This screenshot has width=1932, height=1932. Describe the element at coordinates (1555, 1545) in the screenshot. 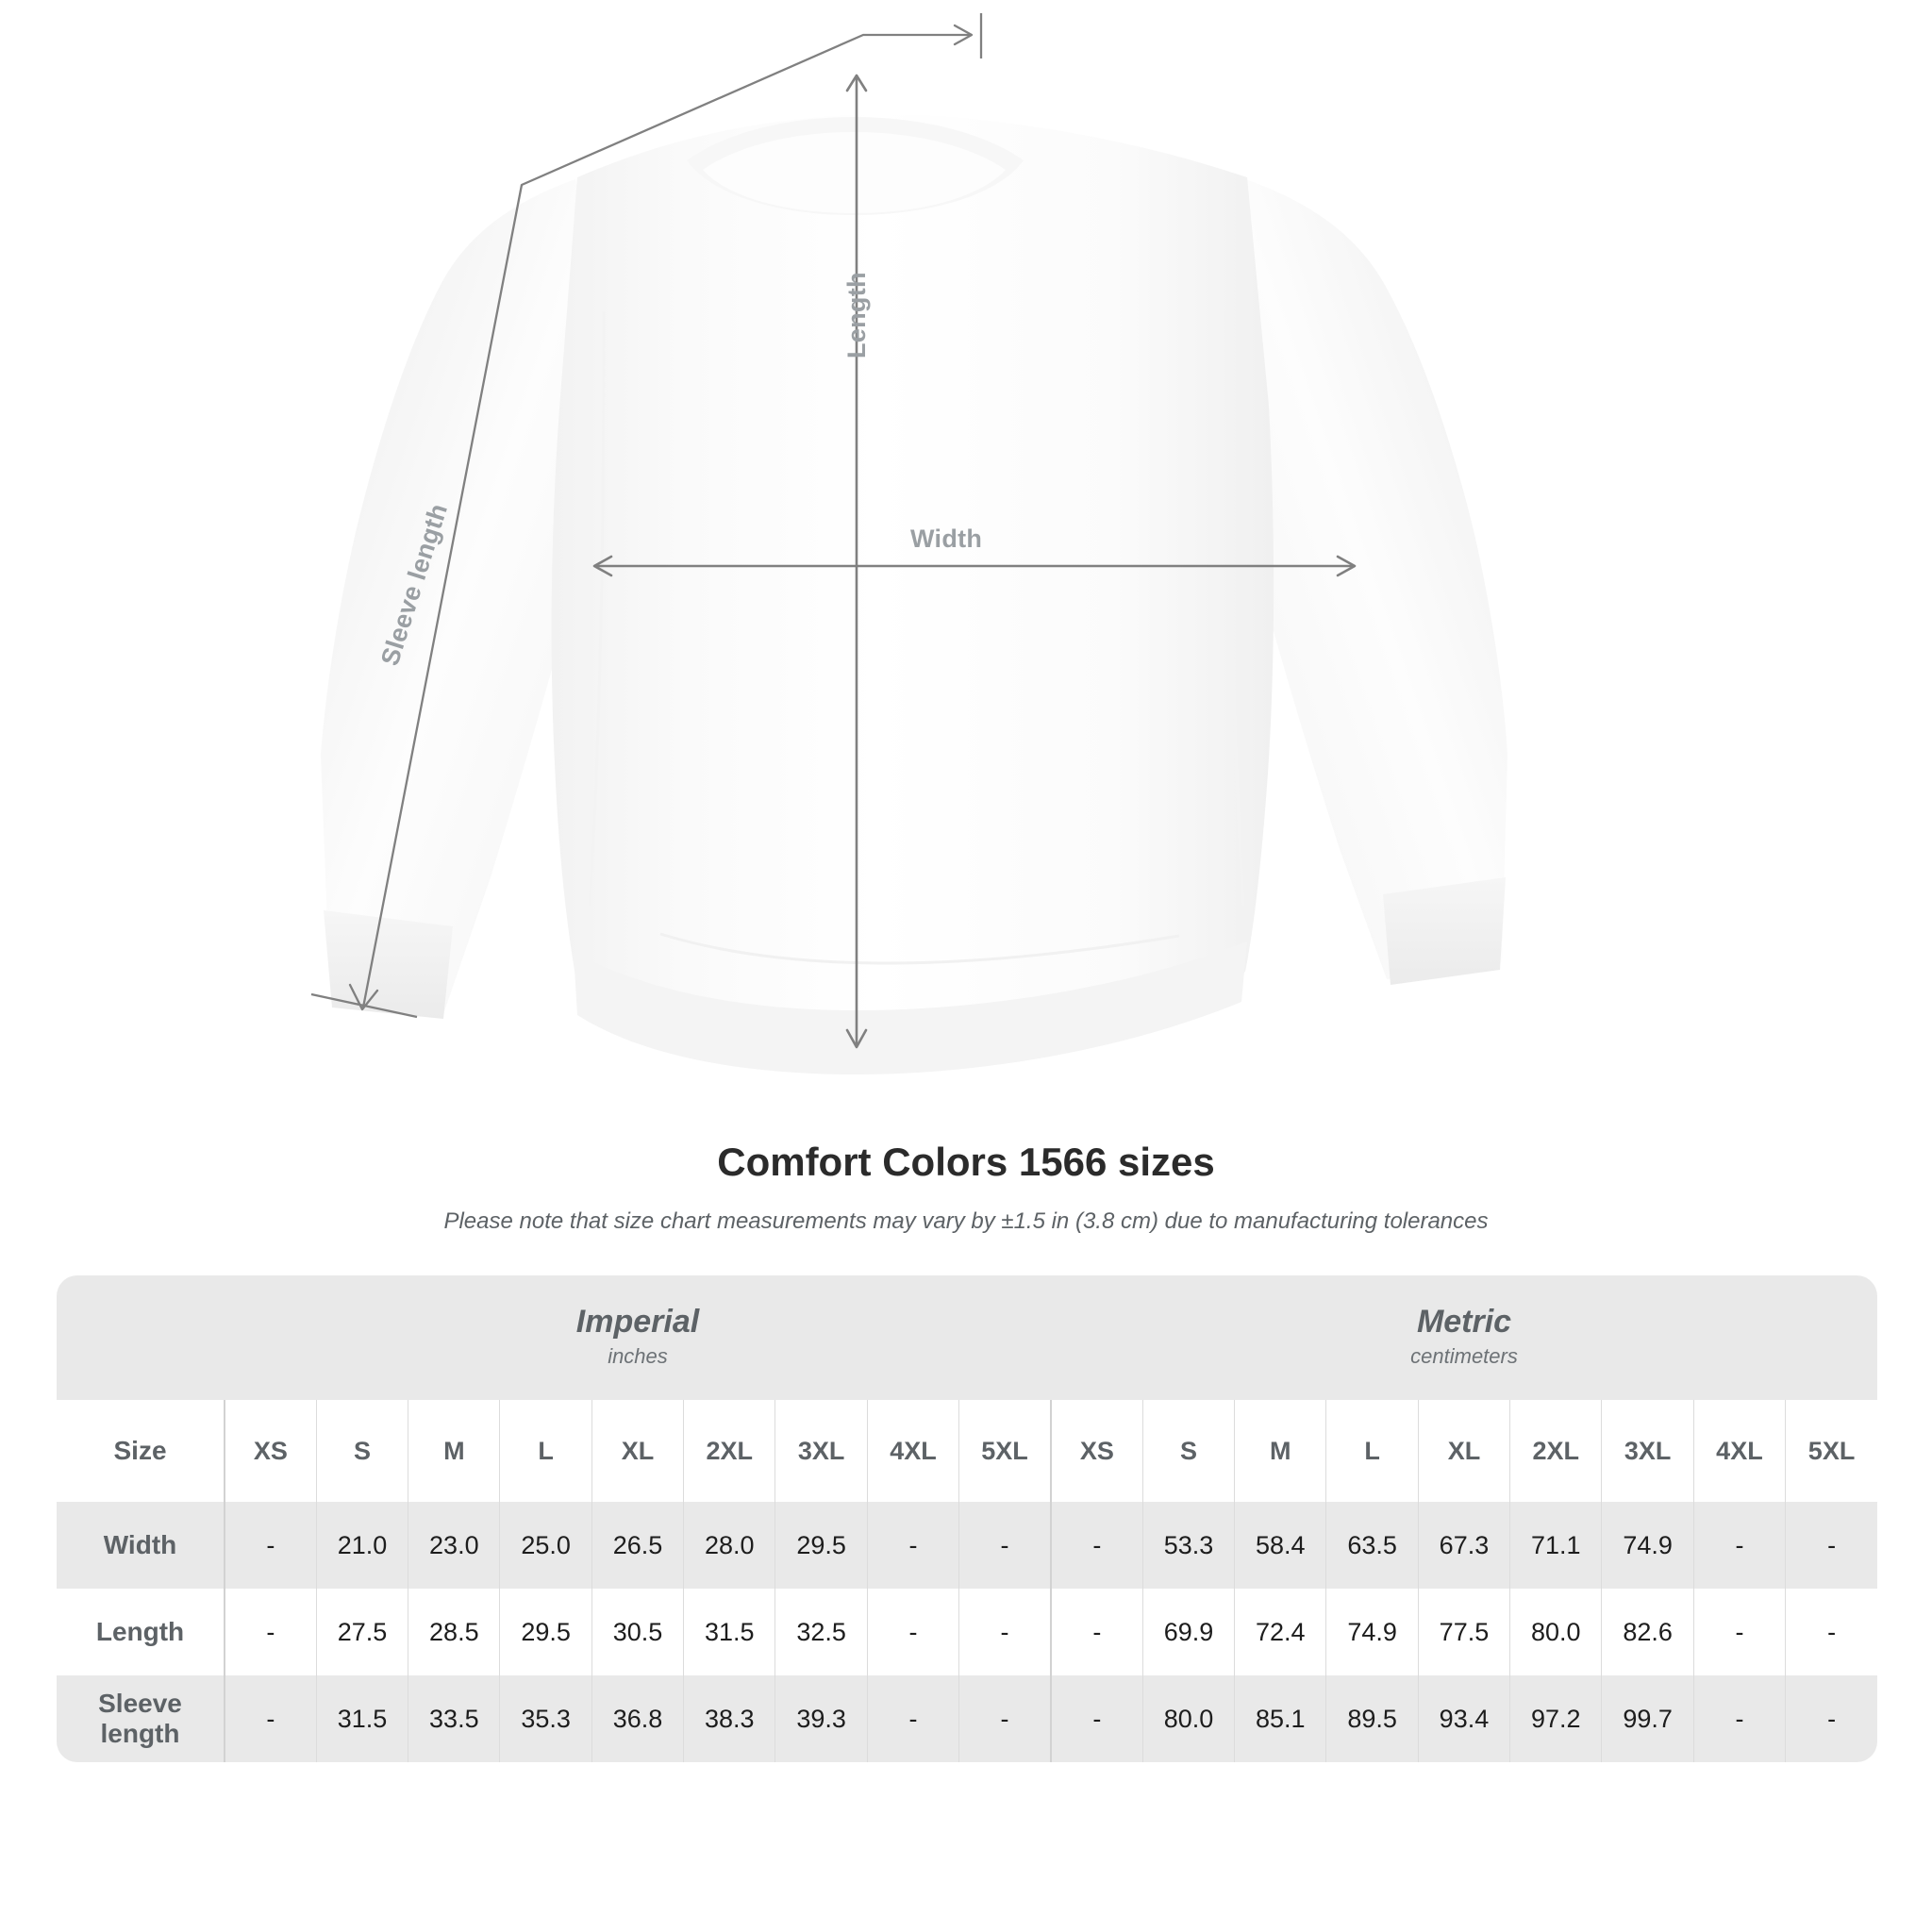

I see `cell-width-metric-2xl: 71.1` at that location.